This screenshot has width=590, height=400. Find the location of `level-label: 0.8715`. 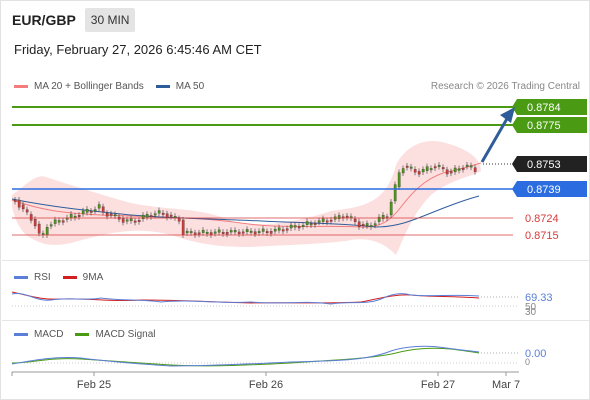

level-label: 0.8715 is located at coordinates (542, 236).